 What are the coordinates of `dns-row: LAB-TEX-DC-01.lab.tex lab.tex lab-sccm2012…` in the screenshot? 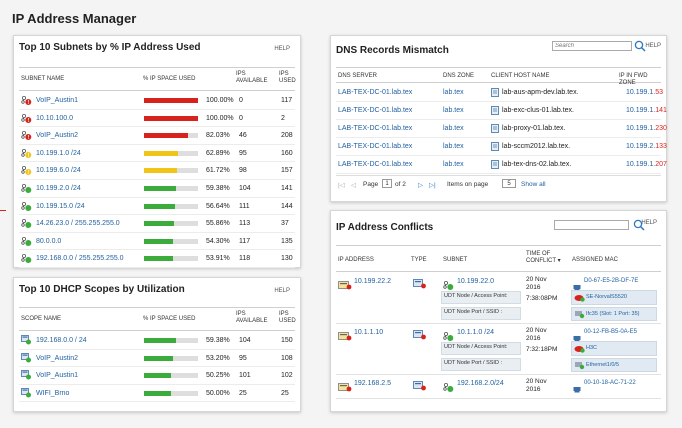 It's located at (501, 147).